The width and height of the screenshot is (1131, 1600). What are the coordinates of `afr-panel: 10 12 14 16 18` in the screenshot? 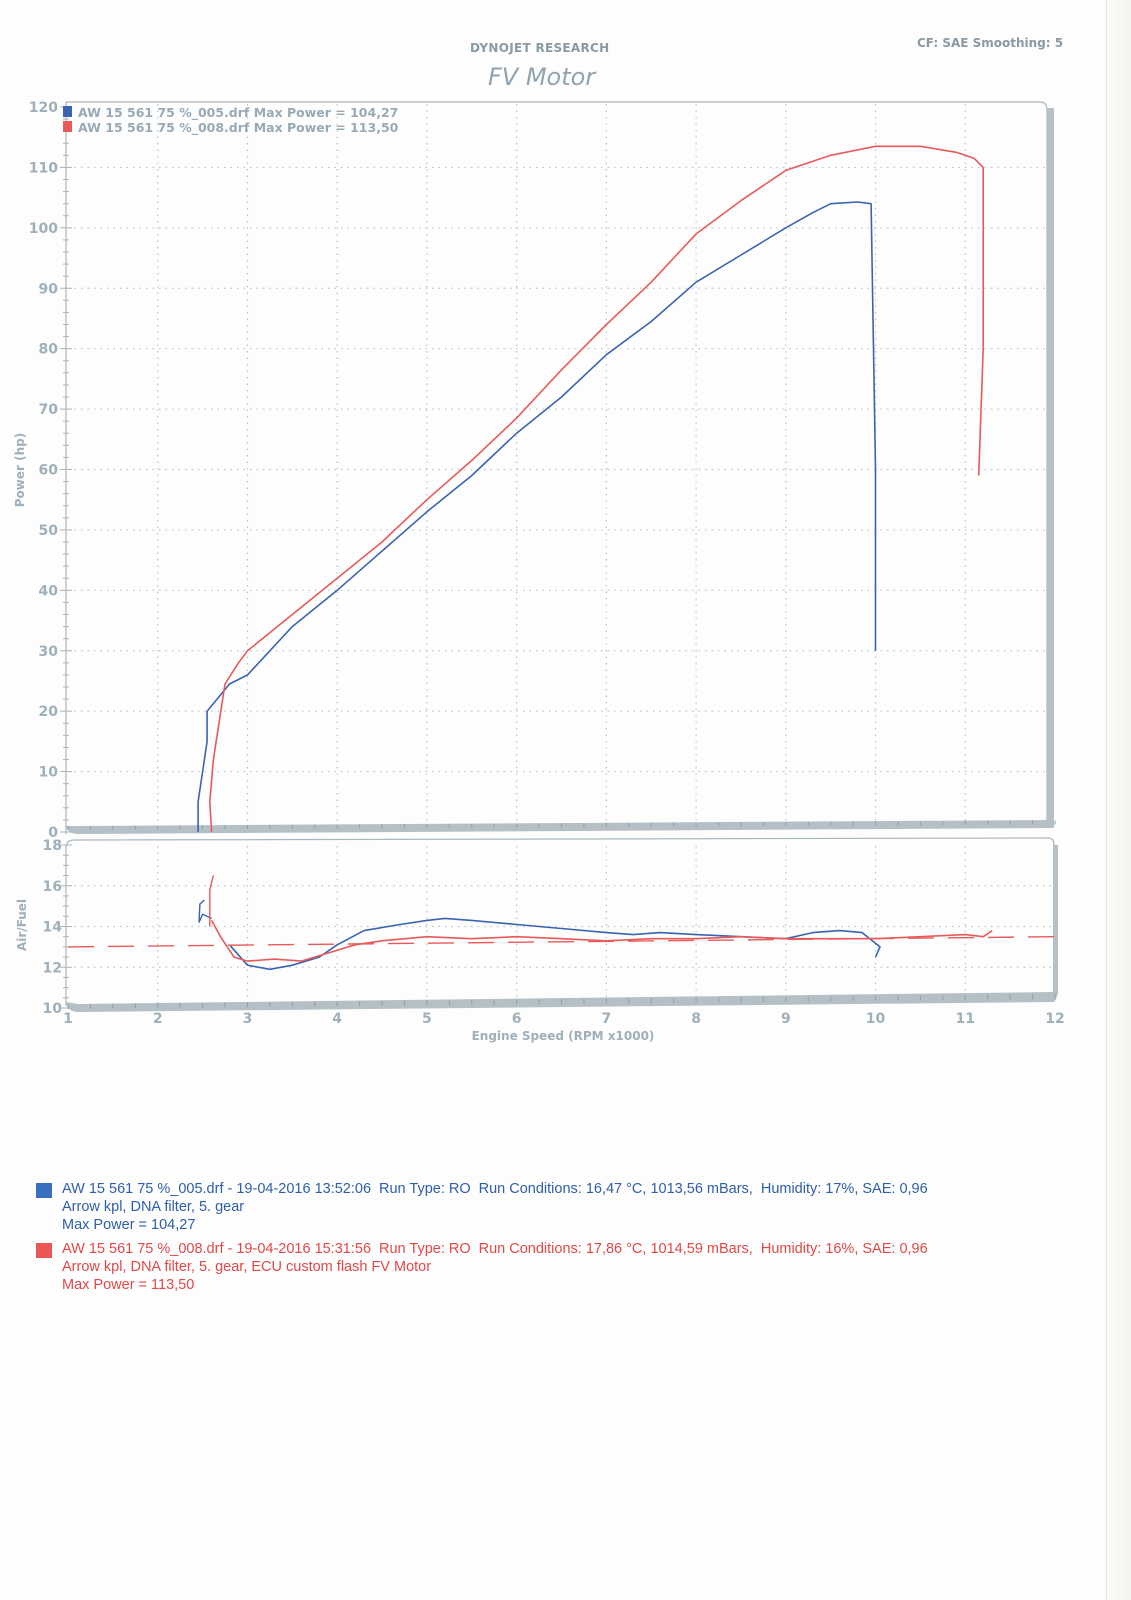 It's located at (550, 927).